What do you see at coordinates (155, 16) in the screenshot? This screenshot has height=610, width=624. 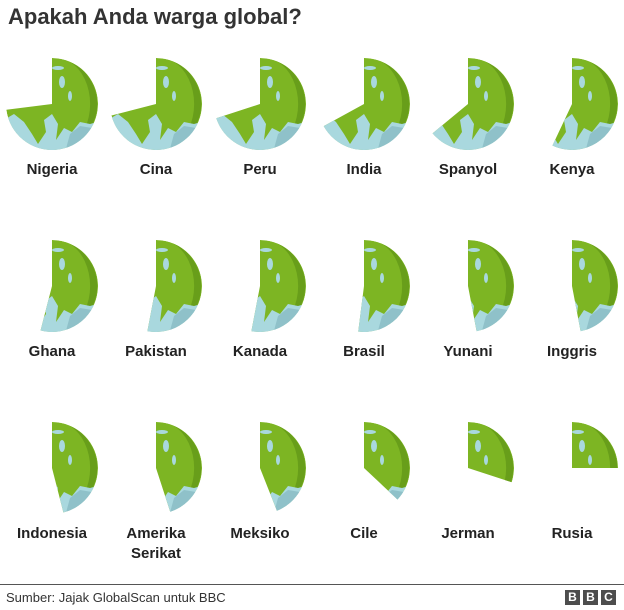 I see `chart-title: Apakah Anda warga global?` at bounding box center [155, 16].